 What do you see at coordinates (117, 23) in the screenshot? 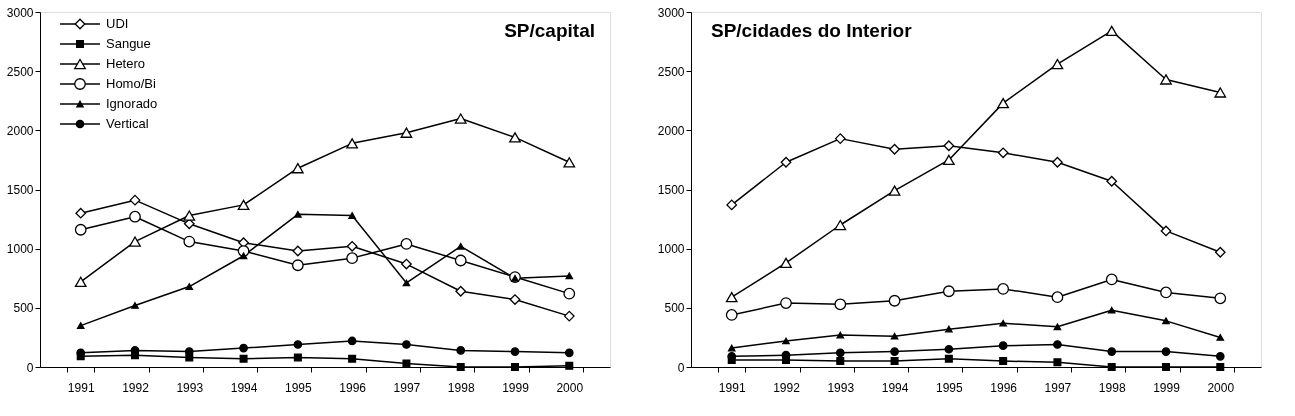
I see `legend-label: UDI` at bounding box center [117, 23].